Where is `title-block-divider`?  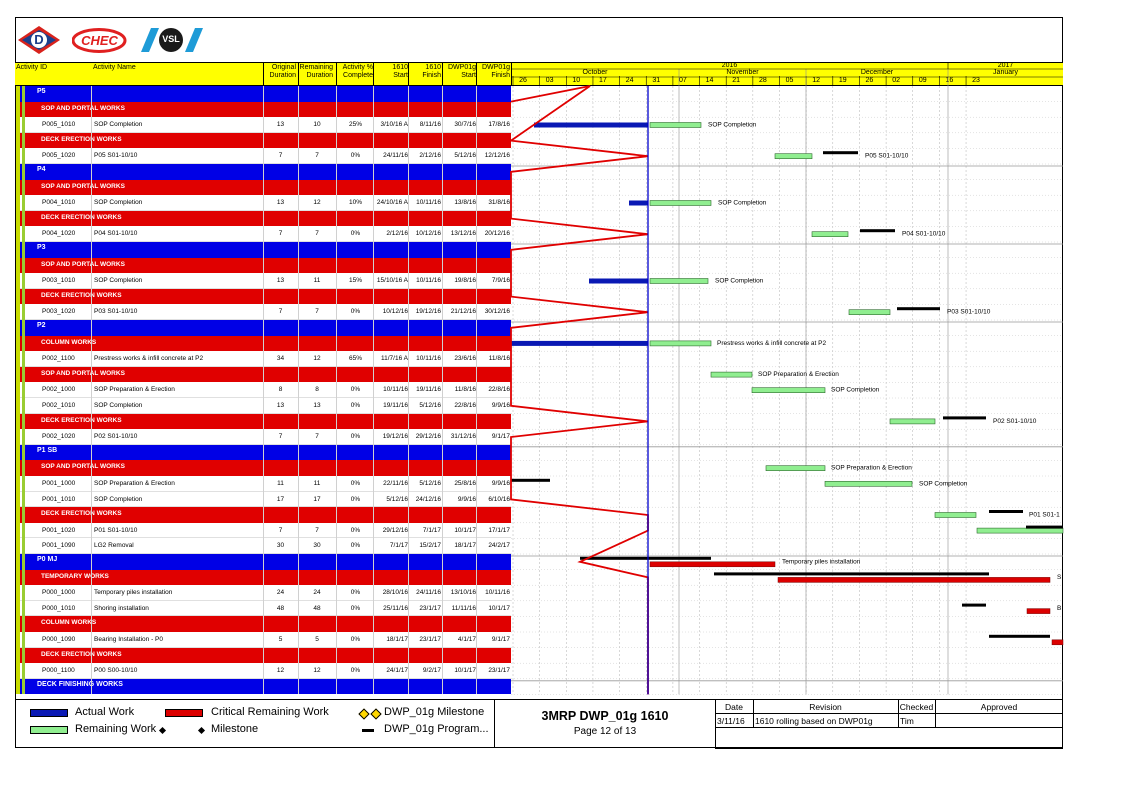 title-block-divider is located at coordinates (715, 723).